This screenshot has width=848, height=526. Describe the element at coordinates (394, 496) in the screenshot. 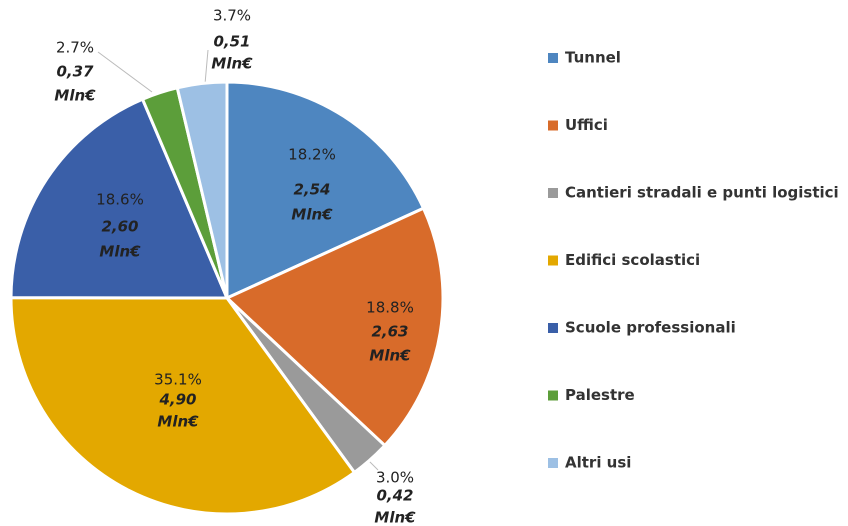

I see `amount-label: 0,42` at that location.